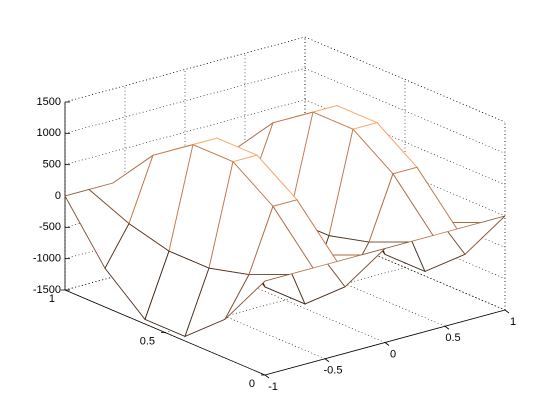 This screenshot has height=420, width=560. What do you see at coordinates (58, 196) in the screenshot?
I see `z-tick-label: 0` at bounding box center [58, 196].